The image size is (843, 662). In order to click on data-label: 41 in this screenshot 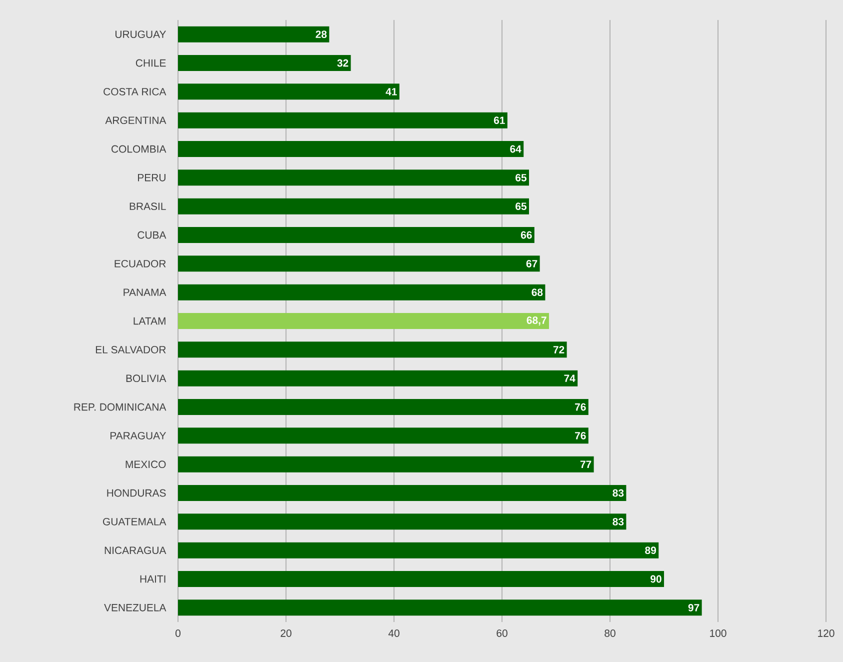, I will do `click(391, 92)`.